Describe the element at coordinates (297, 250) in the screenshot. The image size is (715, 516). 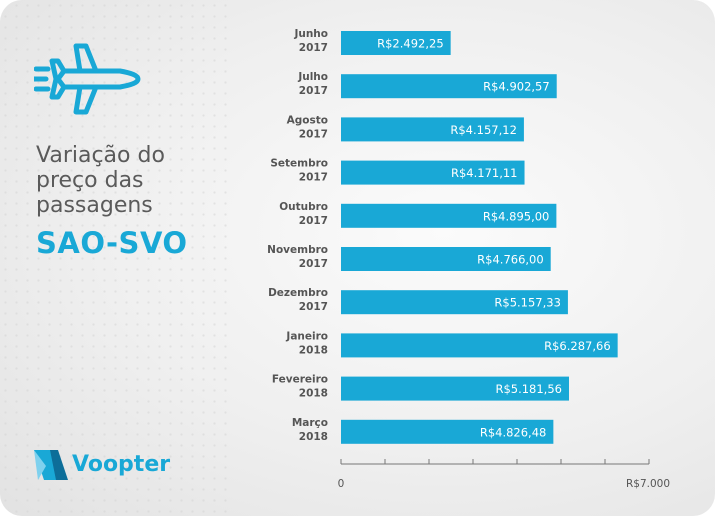
I see `category-label-month: Novembro` at that location.